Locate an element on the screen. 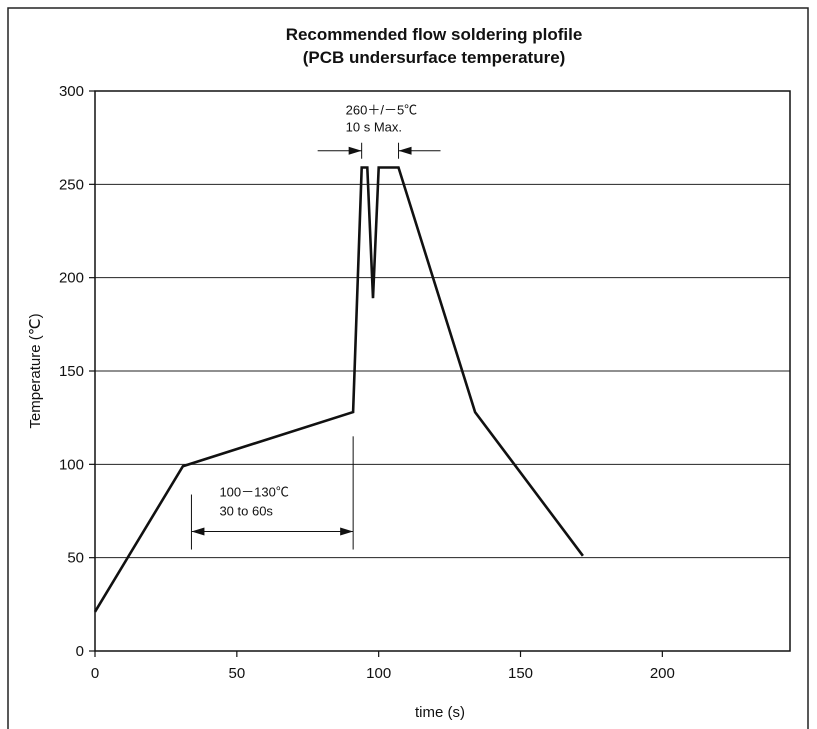 This screenshot has height=729, width=817. y-axis-ticks: 0 50 100 150 200 250 300 is located at coordinates (77, 371).